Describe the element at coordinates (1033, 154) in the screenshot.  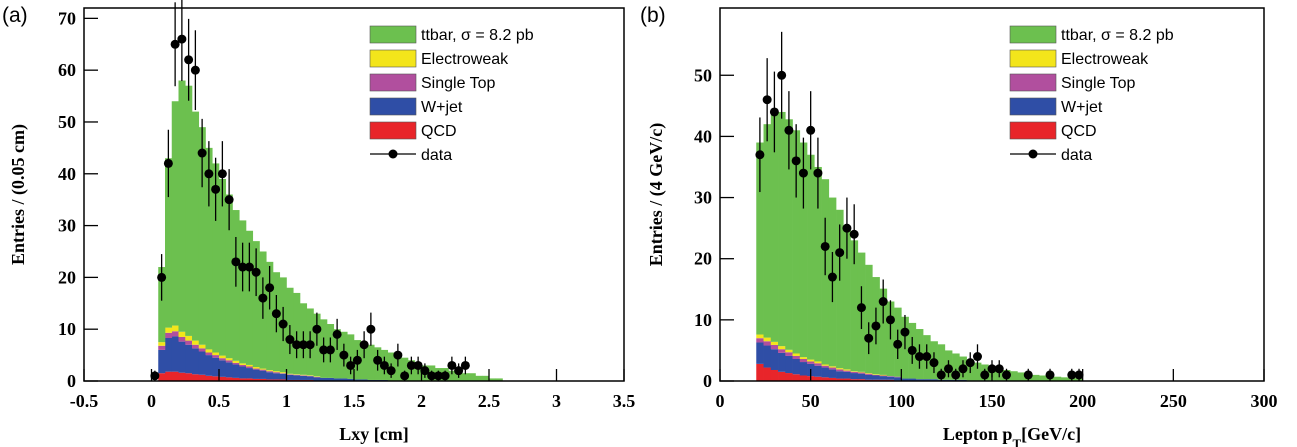
I see `legend-data-marker` at that location.